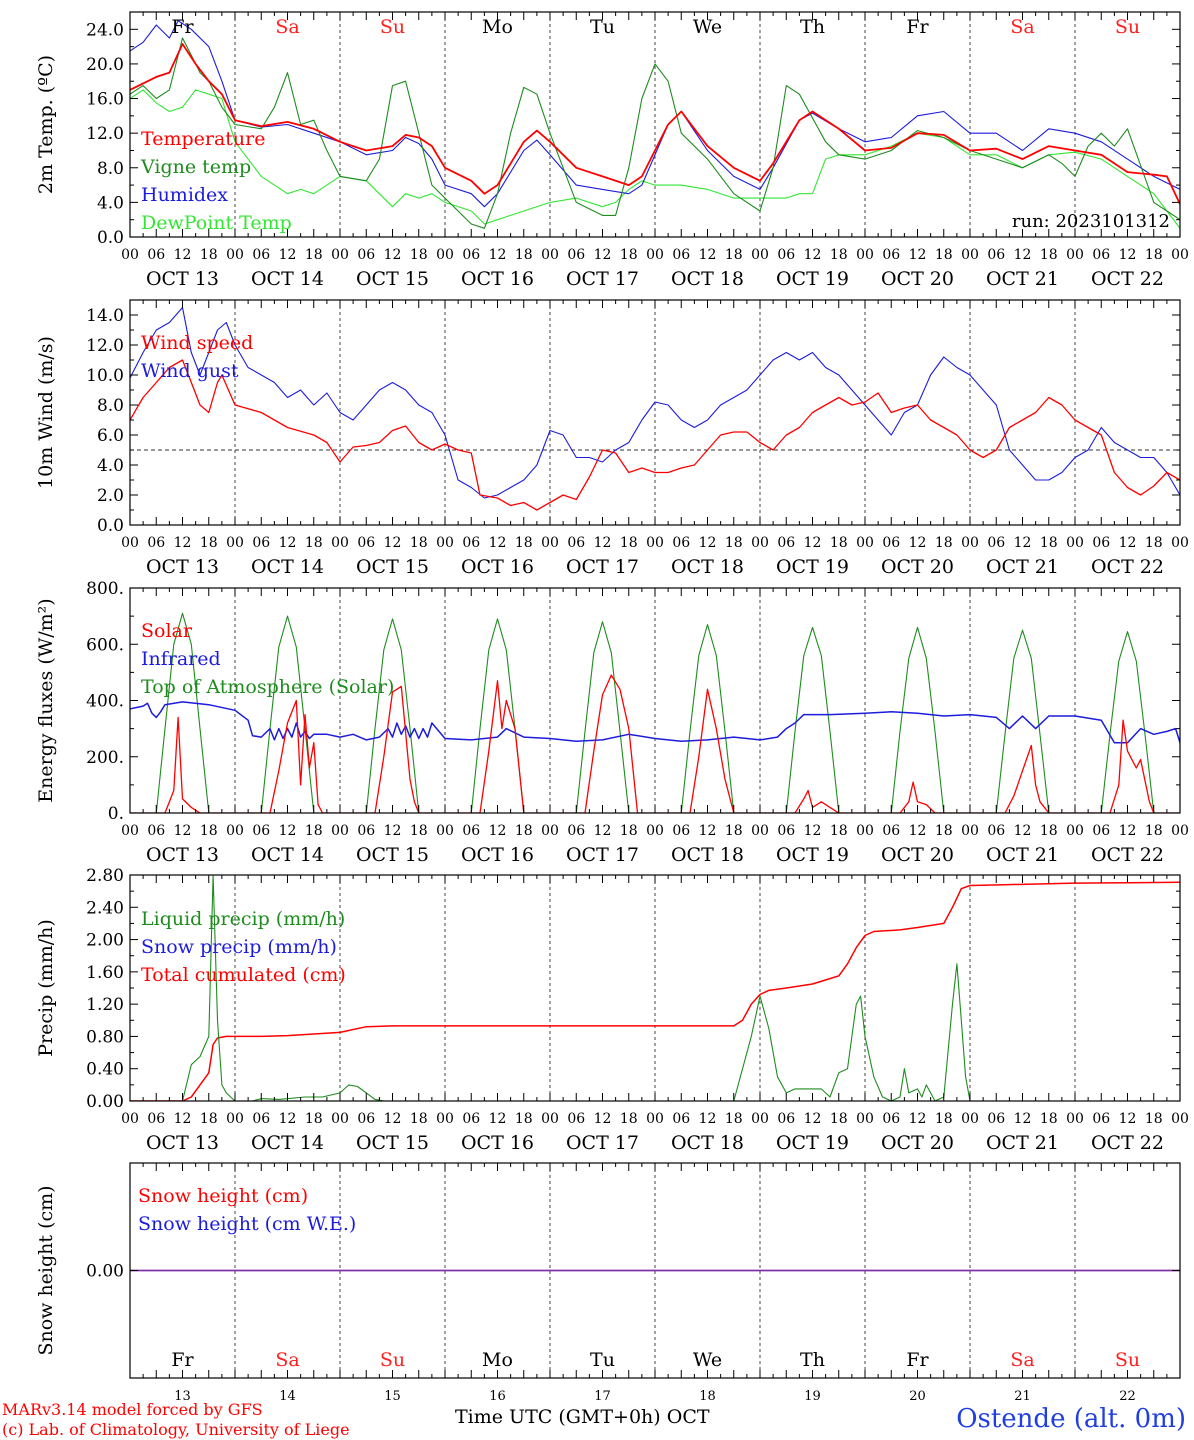 This screenshot has width=1194, height=1440. Describe the element at coordinates (105, 1070) in the screenshot. I see `y-tick-label: 0.40` at that location.